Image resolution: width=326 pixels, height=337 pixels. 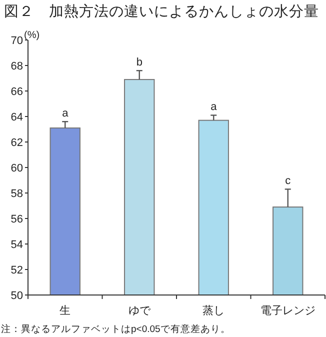 What do you see at coordinates (139, 62) in the screenshot?
I see `annotation: b` at bounding box center [139, 62].